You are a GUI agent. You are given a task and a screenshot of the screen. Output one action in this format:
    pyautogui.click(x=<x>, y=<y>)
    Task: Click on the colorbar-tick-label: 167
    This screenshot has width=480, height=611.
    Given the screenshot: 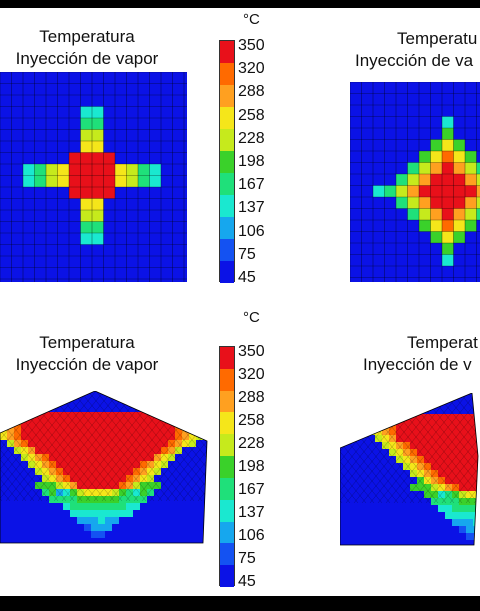 What is the action you would take?
    pyautogui.click(x=251, y=489)
    